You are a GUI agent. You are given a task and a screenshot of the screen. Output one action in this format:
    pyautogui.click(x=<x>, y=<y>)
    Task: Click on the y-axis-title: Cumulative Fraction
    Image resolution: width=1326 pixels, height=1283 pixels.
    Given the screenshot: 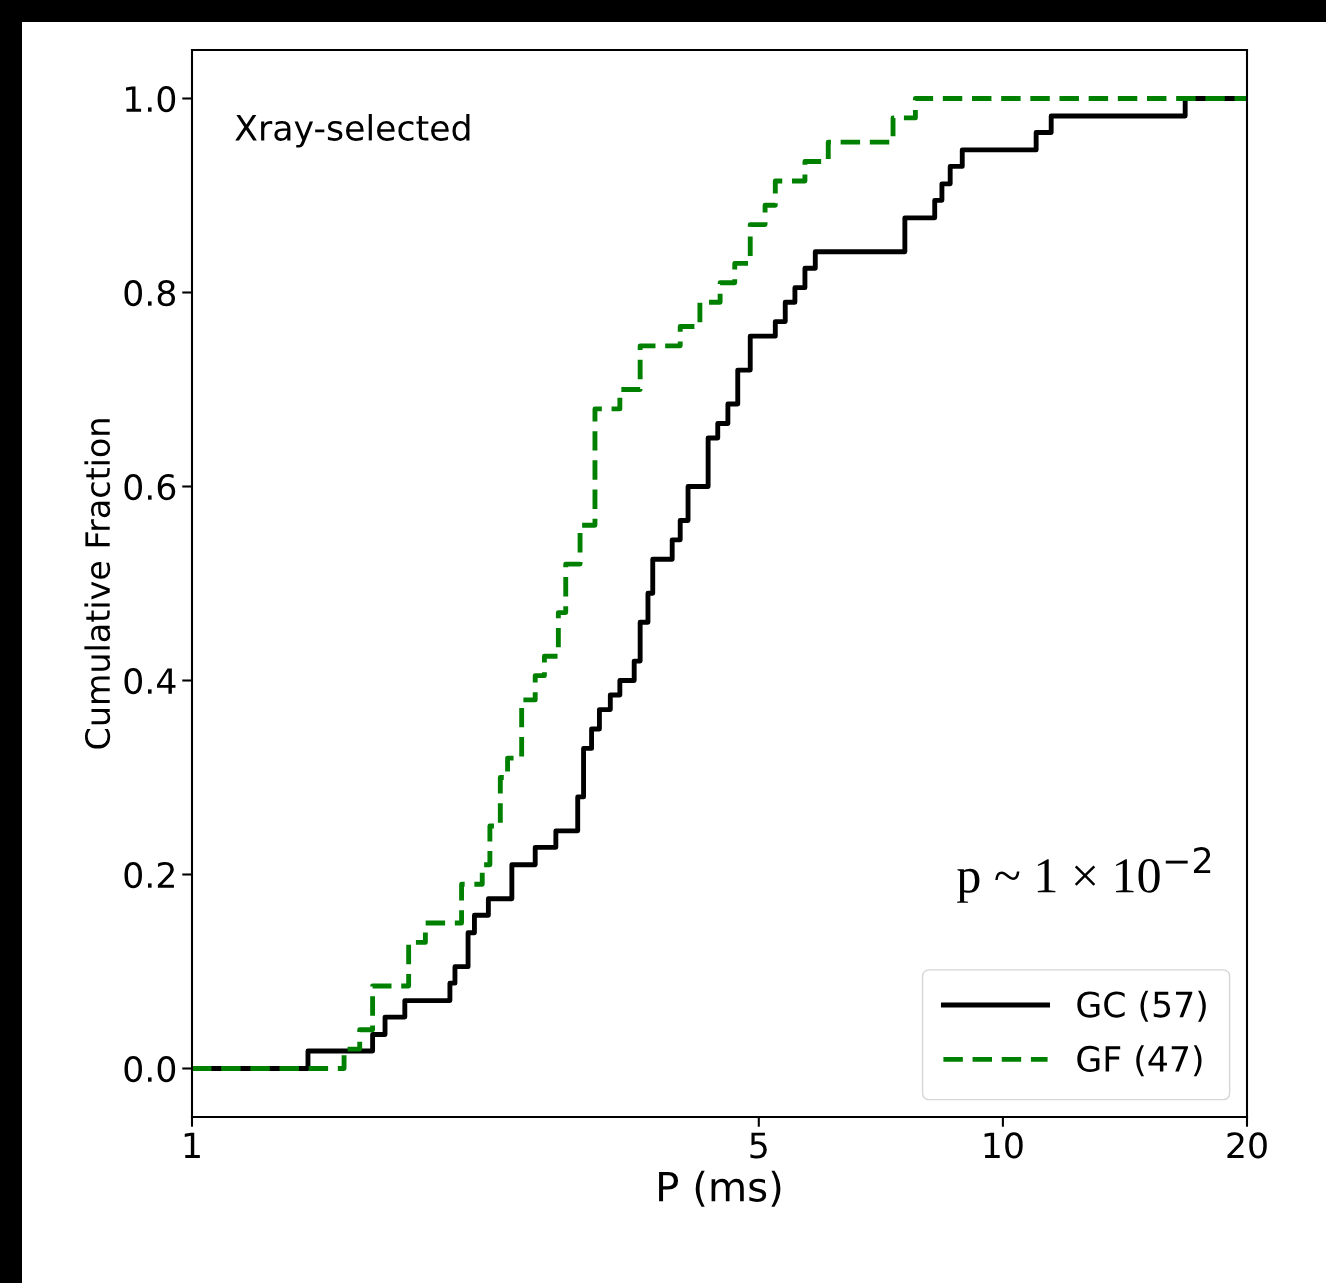 What is the action you would take?
    pyautogui.click(x=97, y=584)
    